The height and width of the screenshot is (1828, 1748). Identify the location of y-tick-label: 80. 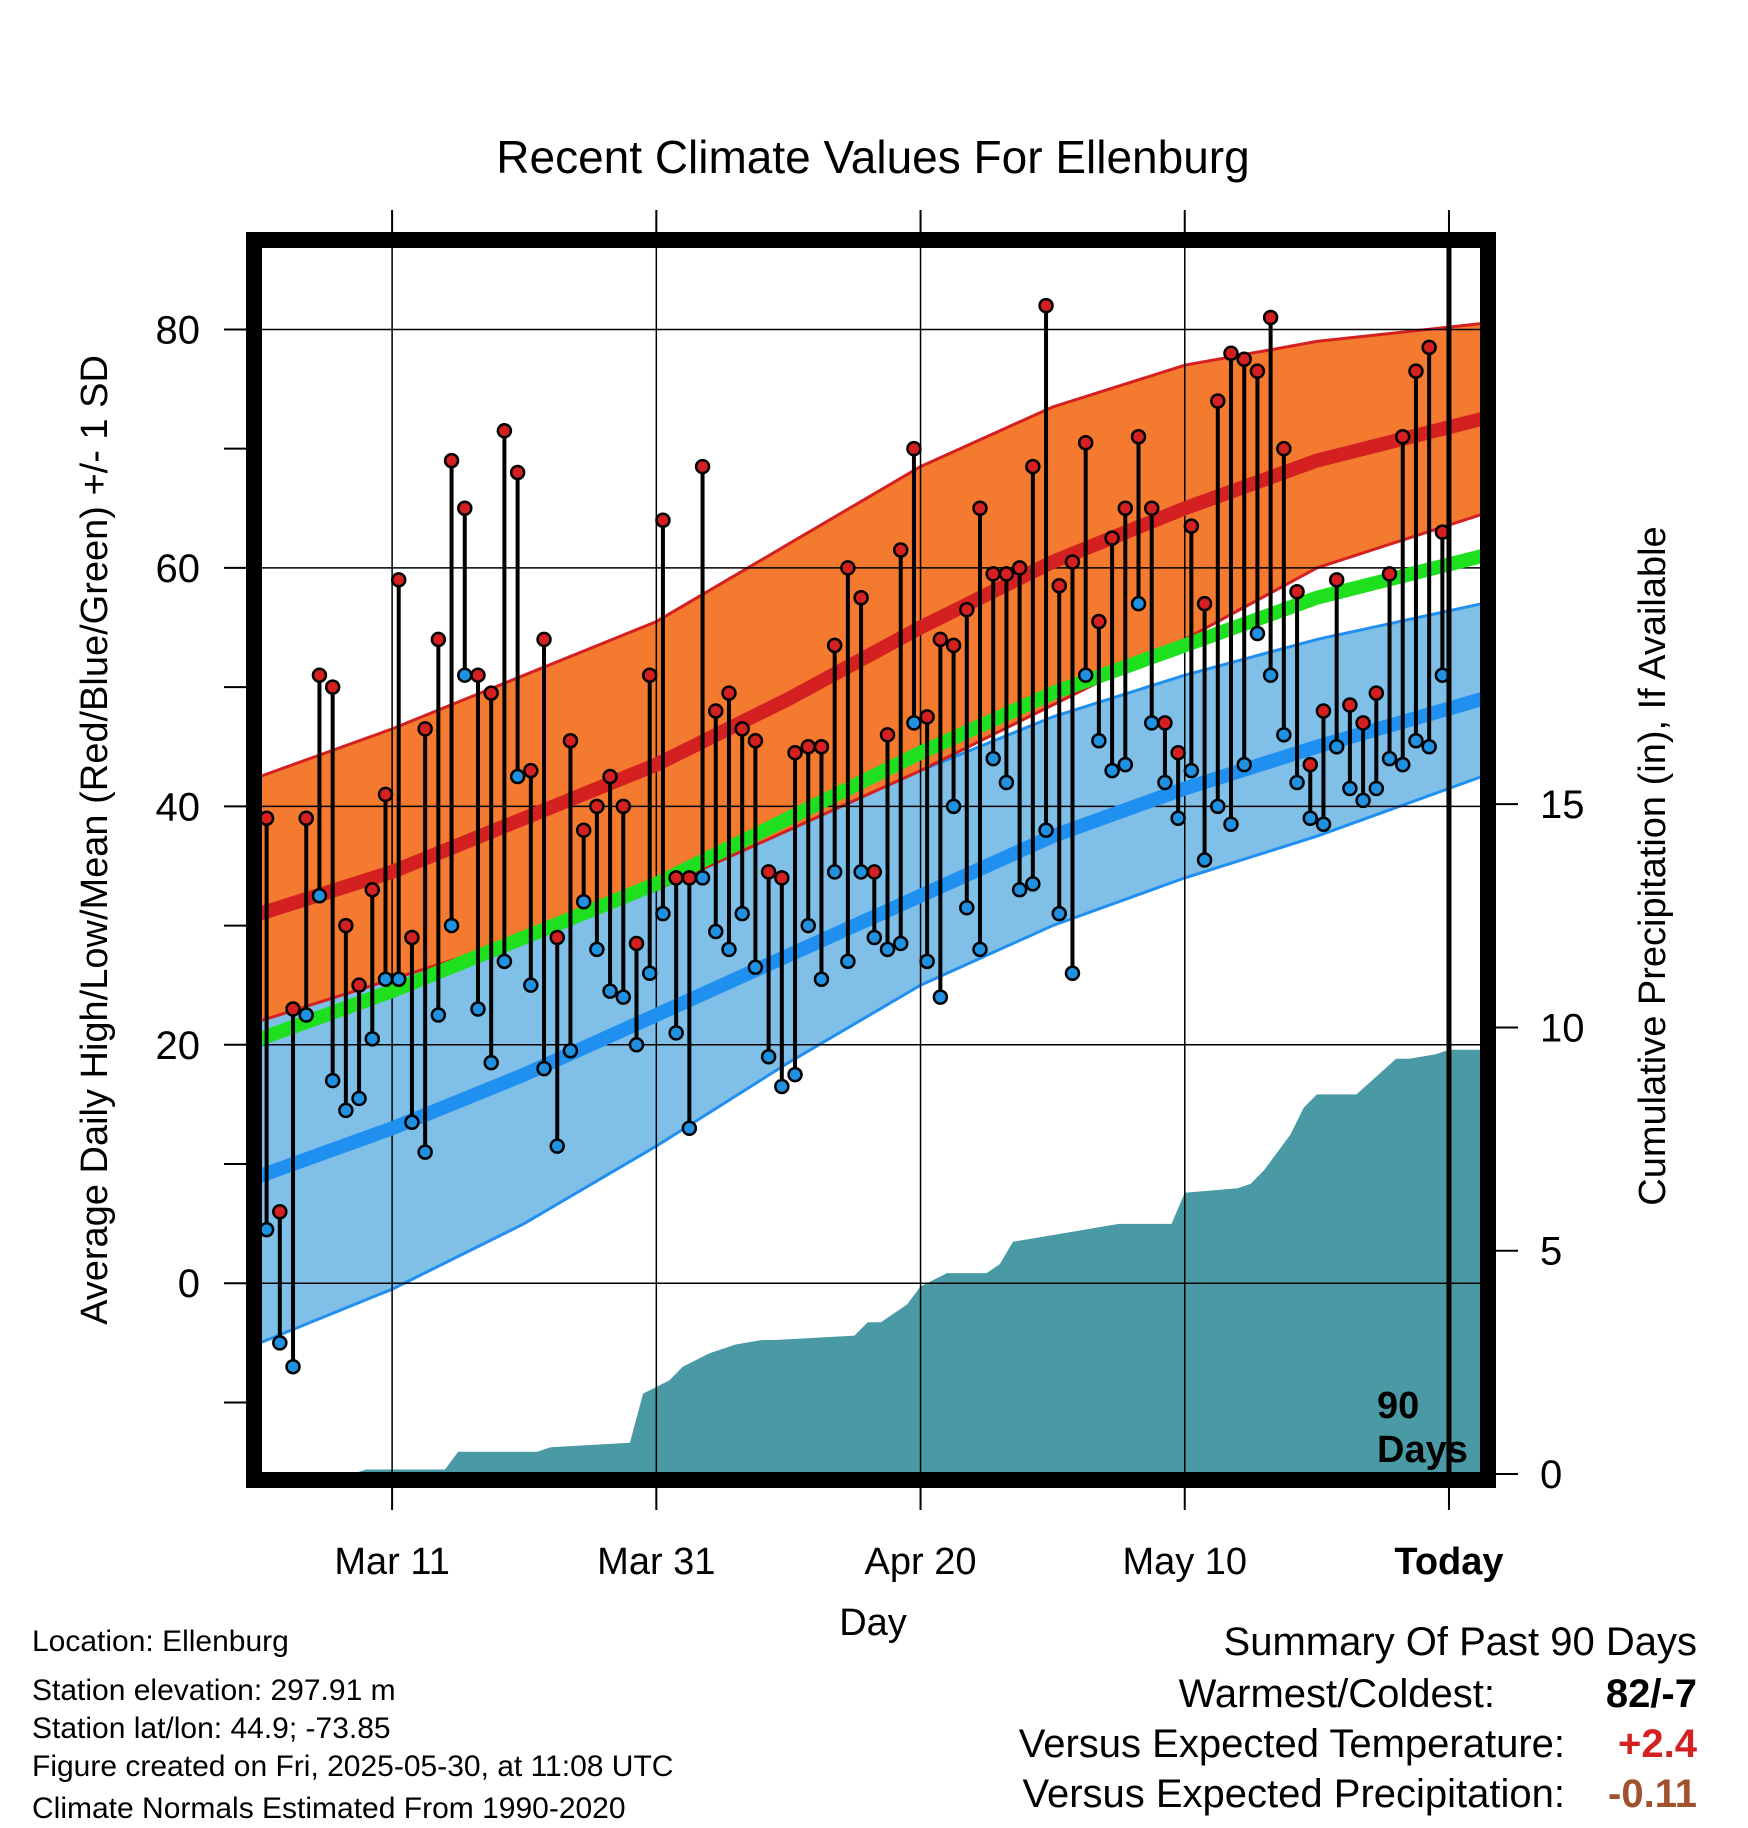
(178, 330).